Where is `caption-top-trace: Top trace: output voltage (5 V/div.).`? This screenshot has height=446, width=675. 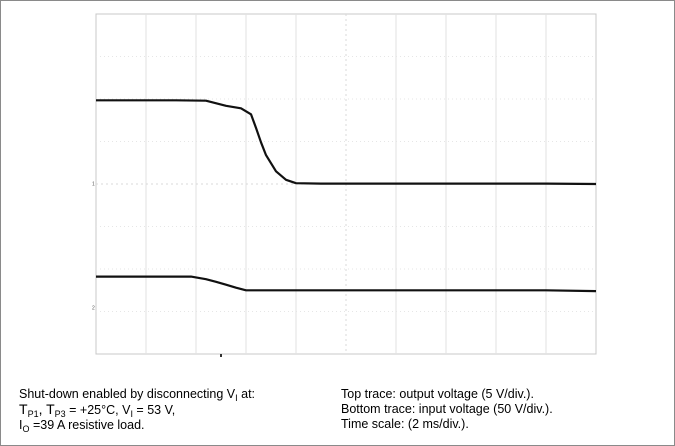
caption-top-trace: Top trace: output voltage (5 V/div.). is located at coordinates (437, 394).